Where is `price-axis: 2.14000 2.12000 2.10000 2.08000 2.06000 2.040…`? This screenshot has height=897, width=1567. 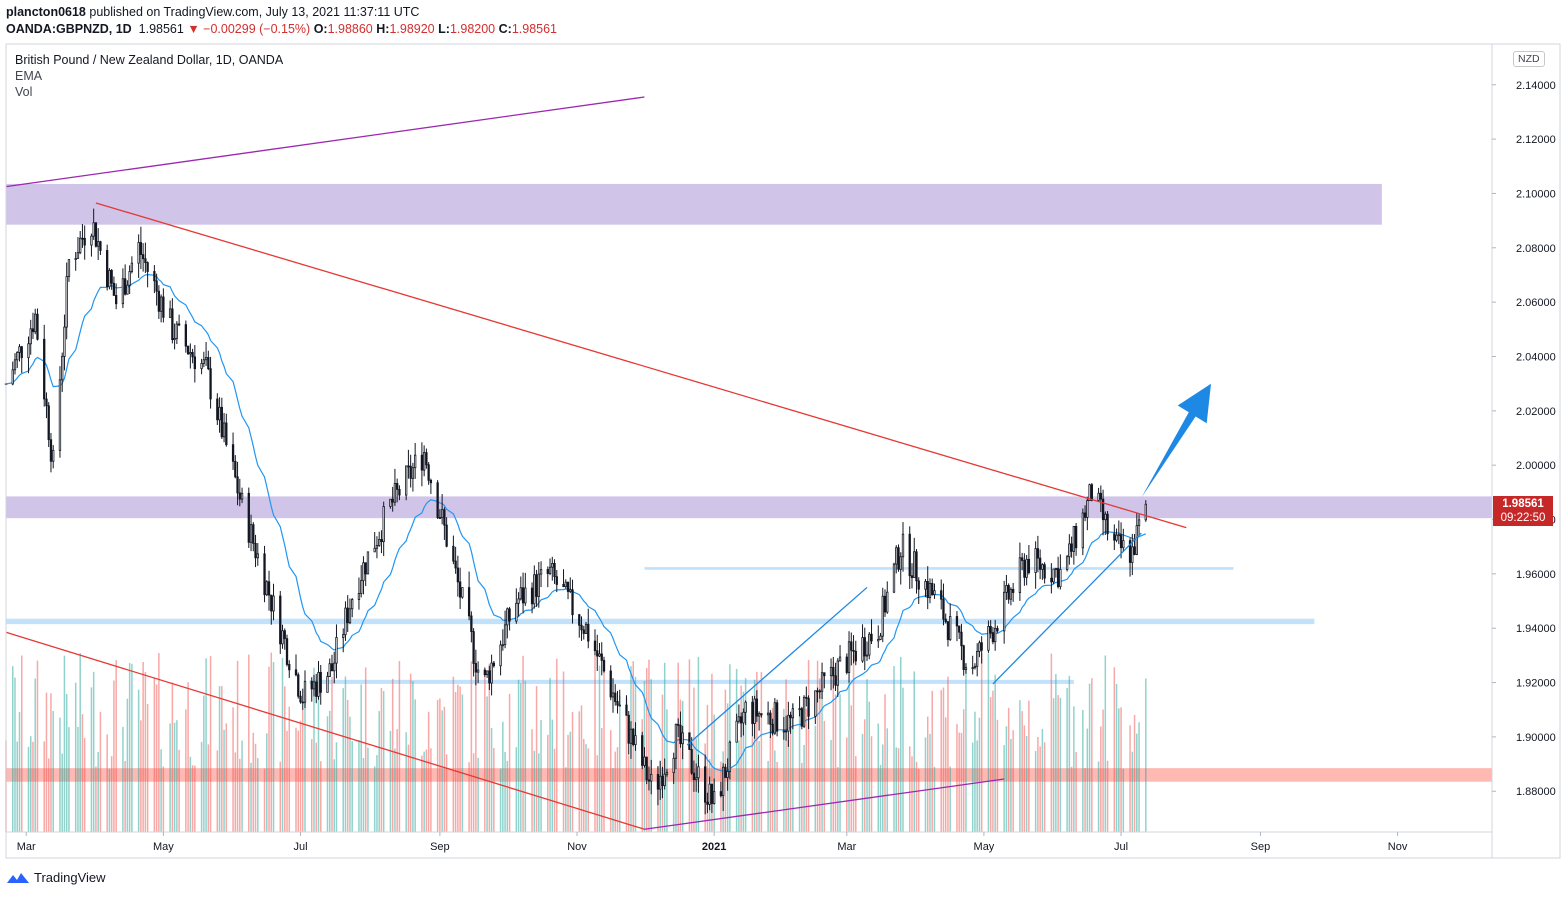 price-axis: 2.14000 2.12000 2.10000 2.08000 2.06000 2.040… is located at coordinates (1524, 439).